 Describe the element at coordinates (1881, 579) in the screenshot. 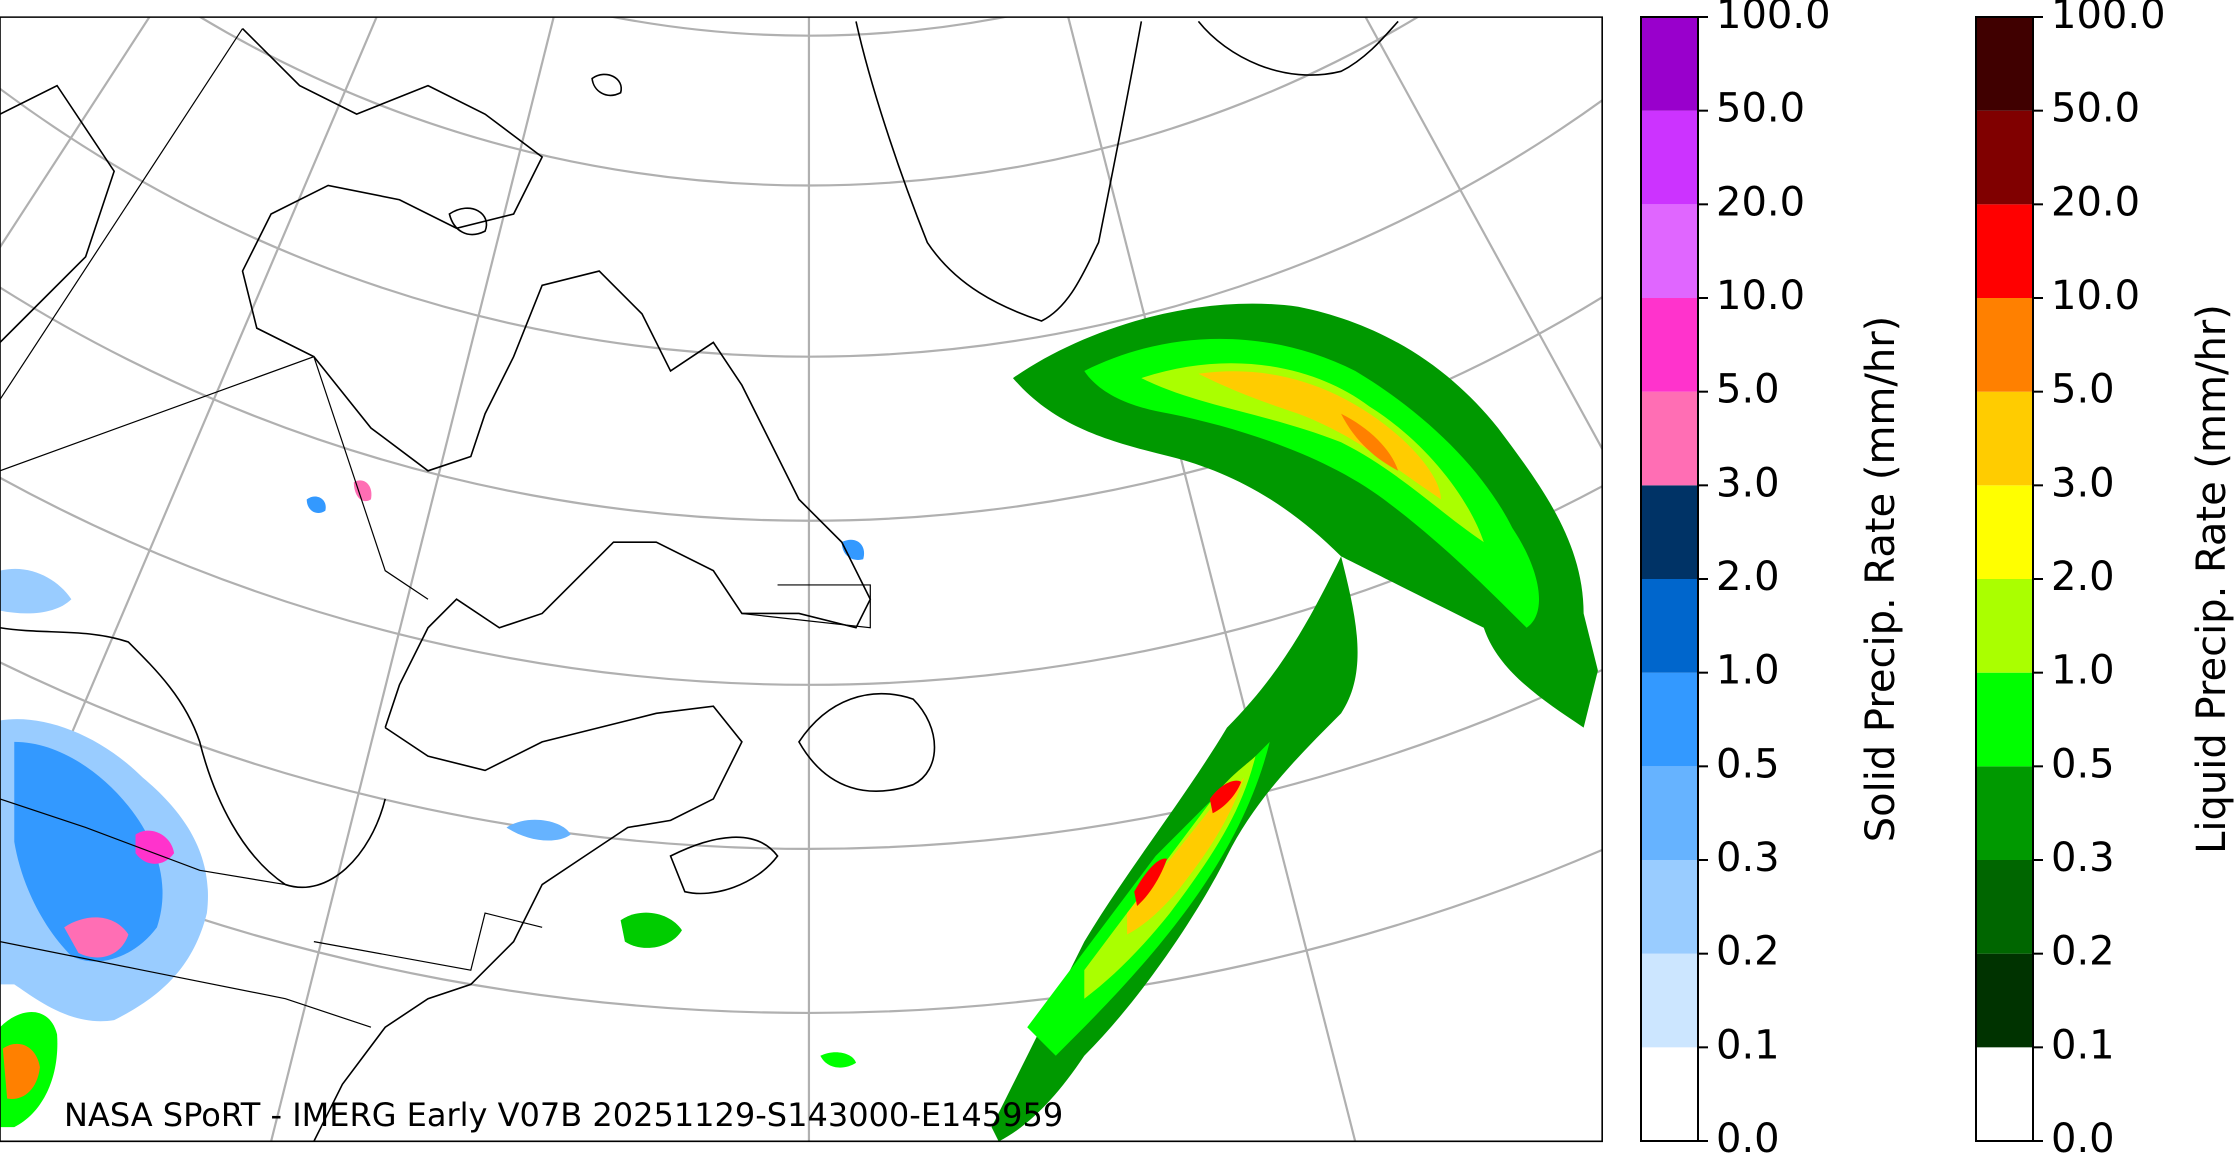

I see `colorbar-label: Solid Precip. Rate (mm/hr)` at that location.